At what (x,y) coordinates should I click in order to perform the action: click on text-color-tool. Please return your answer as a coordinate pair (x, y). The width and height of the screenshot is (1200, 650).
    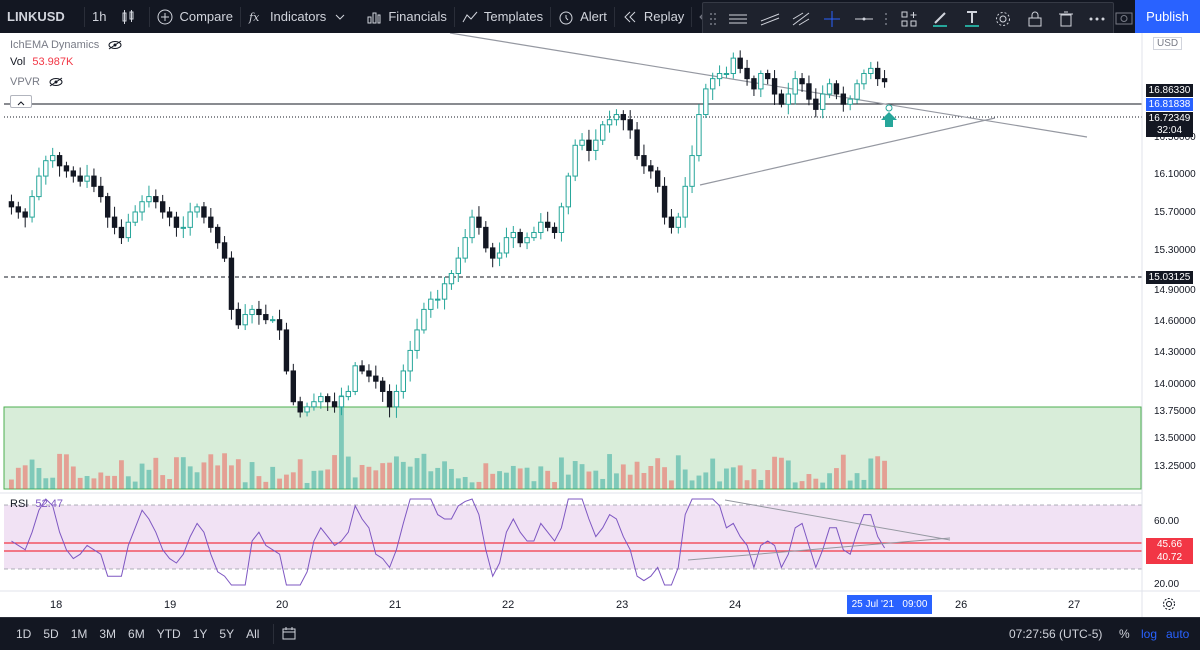
    Looking at the image, I should click on (971, 19).